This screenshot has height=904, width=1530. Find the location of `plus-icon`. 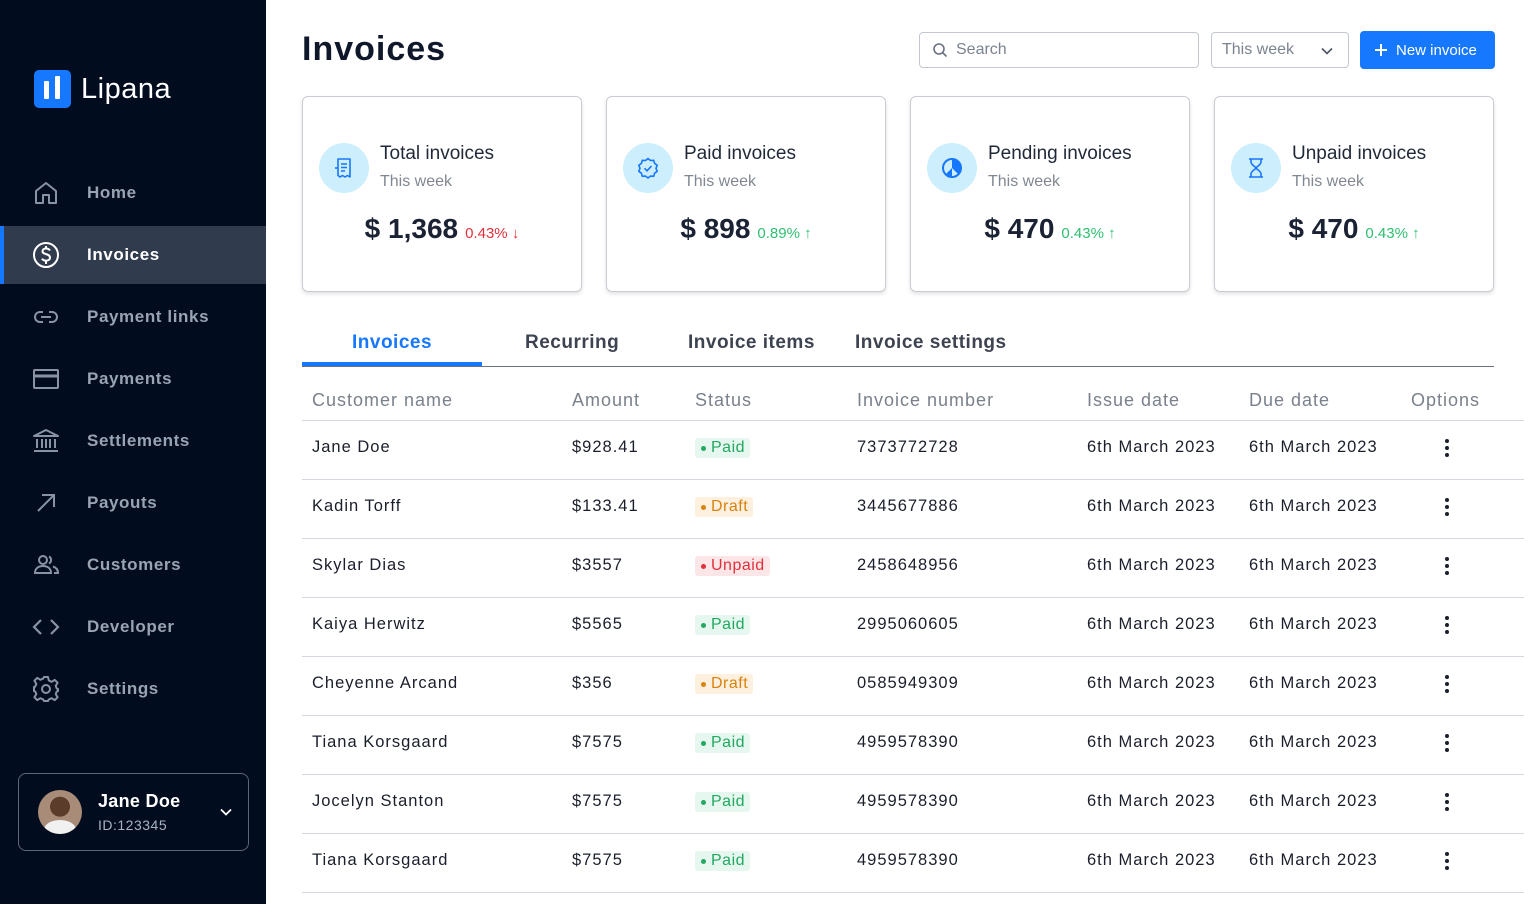

plus-icon is located at coordinates (1381, 50).